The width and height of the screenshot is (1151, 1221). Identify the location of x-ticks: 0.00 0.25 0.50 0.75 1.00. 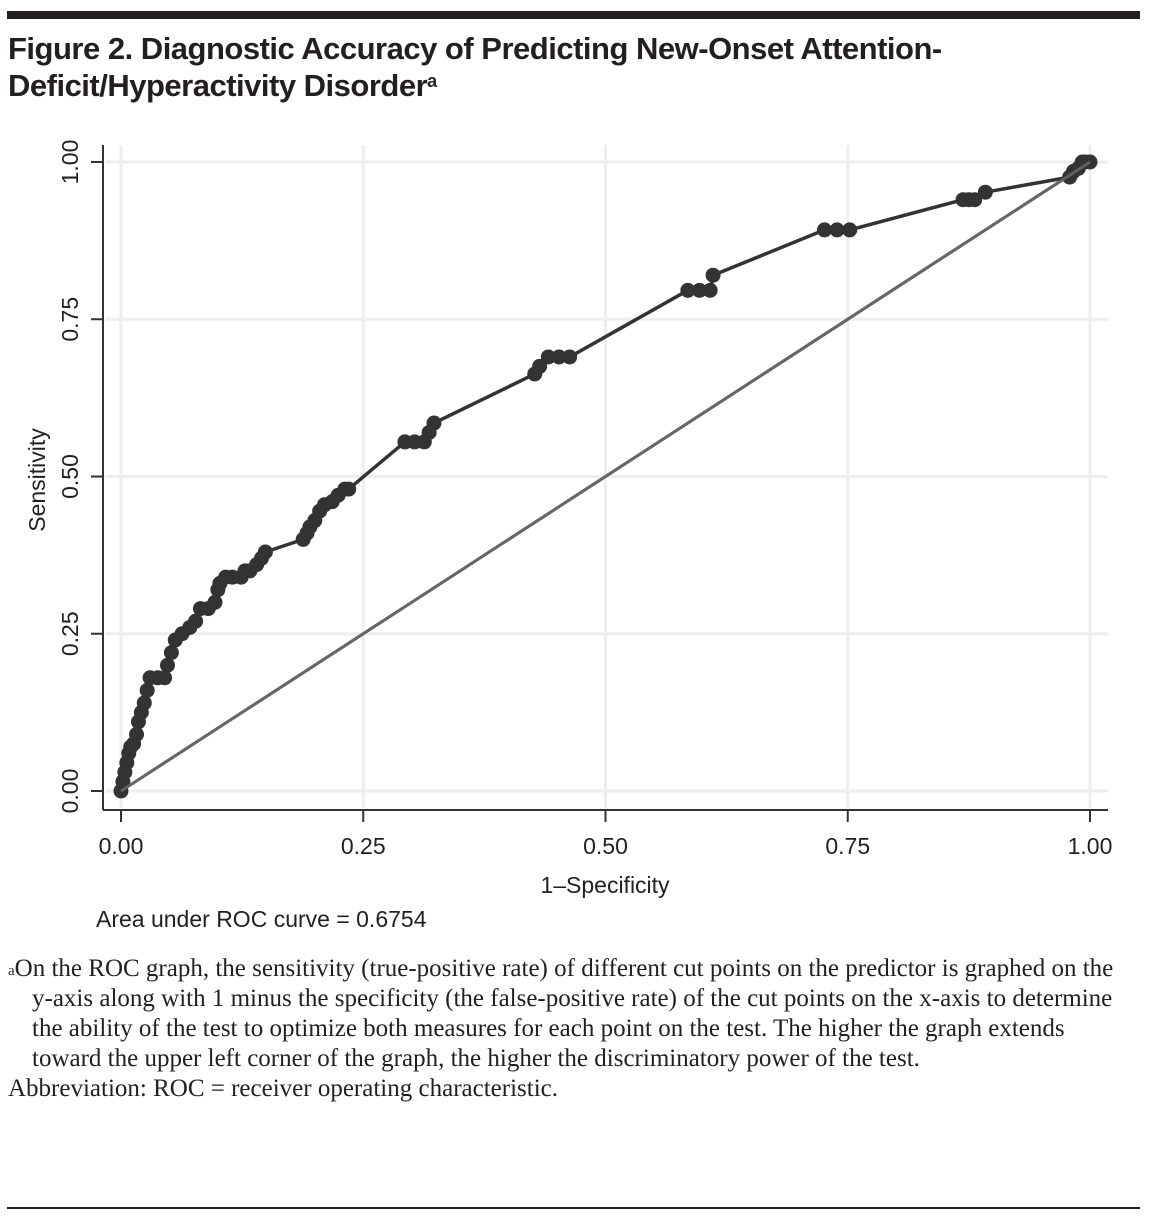
(606, 834).